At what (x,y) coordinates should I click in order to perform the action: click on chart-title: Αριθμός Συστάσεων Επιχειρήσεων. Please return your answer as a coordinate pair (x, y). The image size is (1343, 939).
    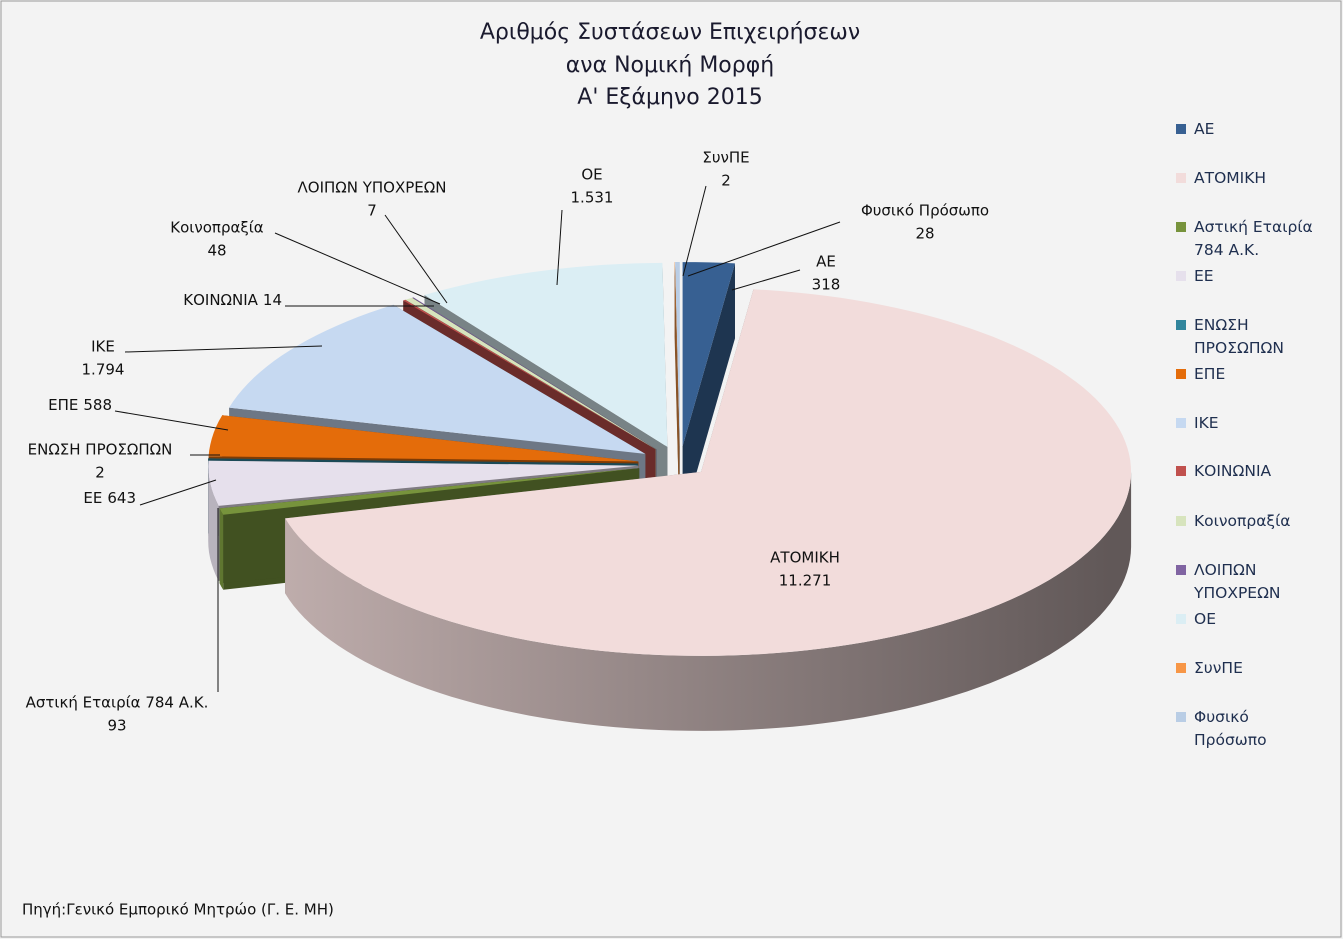
    Looking at the image, I should click on (670, 32).